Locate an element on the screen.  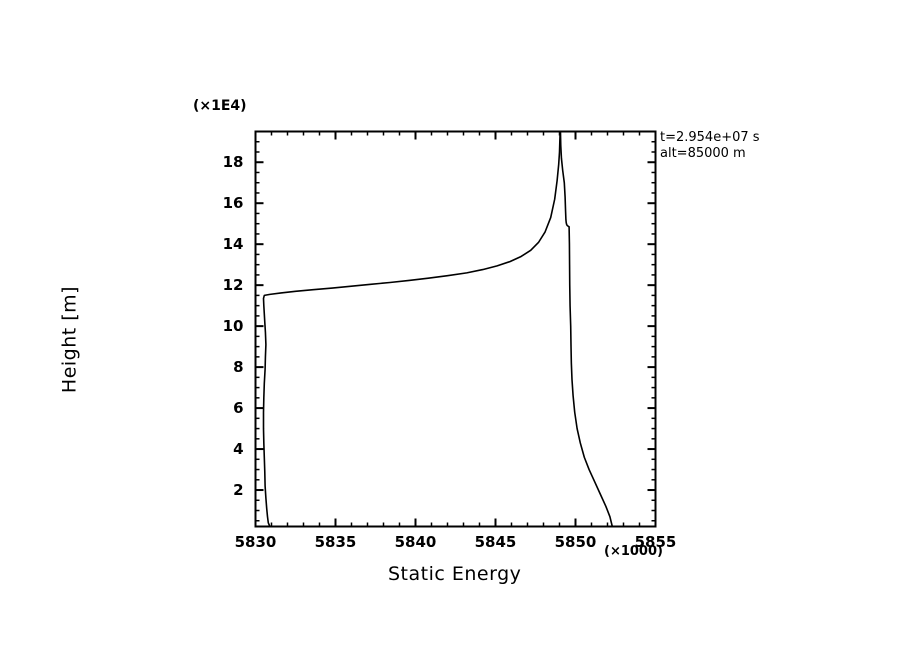
data-curve-right-branch is located at coordinates (586, 329).